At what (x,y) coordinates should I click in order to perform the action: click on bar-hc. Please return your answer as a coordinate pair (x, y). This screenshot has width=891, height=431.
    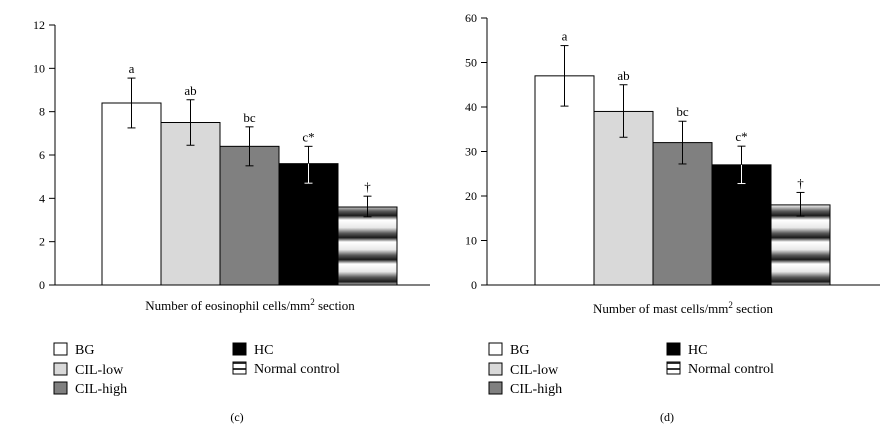
    Looking at the image, I should click on (741, 225).